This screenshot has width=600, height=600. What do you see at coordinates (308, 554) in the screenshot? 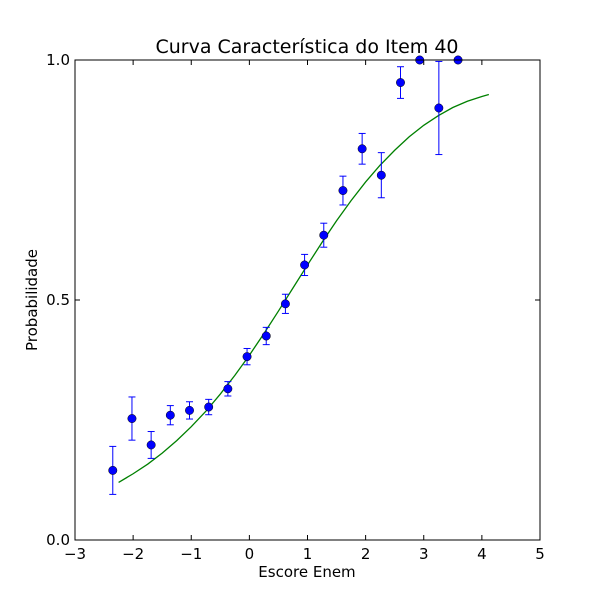
I see `x-tick-label-4: 1` at bounding box center [308, 554].